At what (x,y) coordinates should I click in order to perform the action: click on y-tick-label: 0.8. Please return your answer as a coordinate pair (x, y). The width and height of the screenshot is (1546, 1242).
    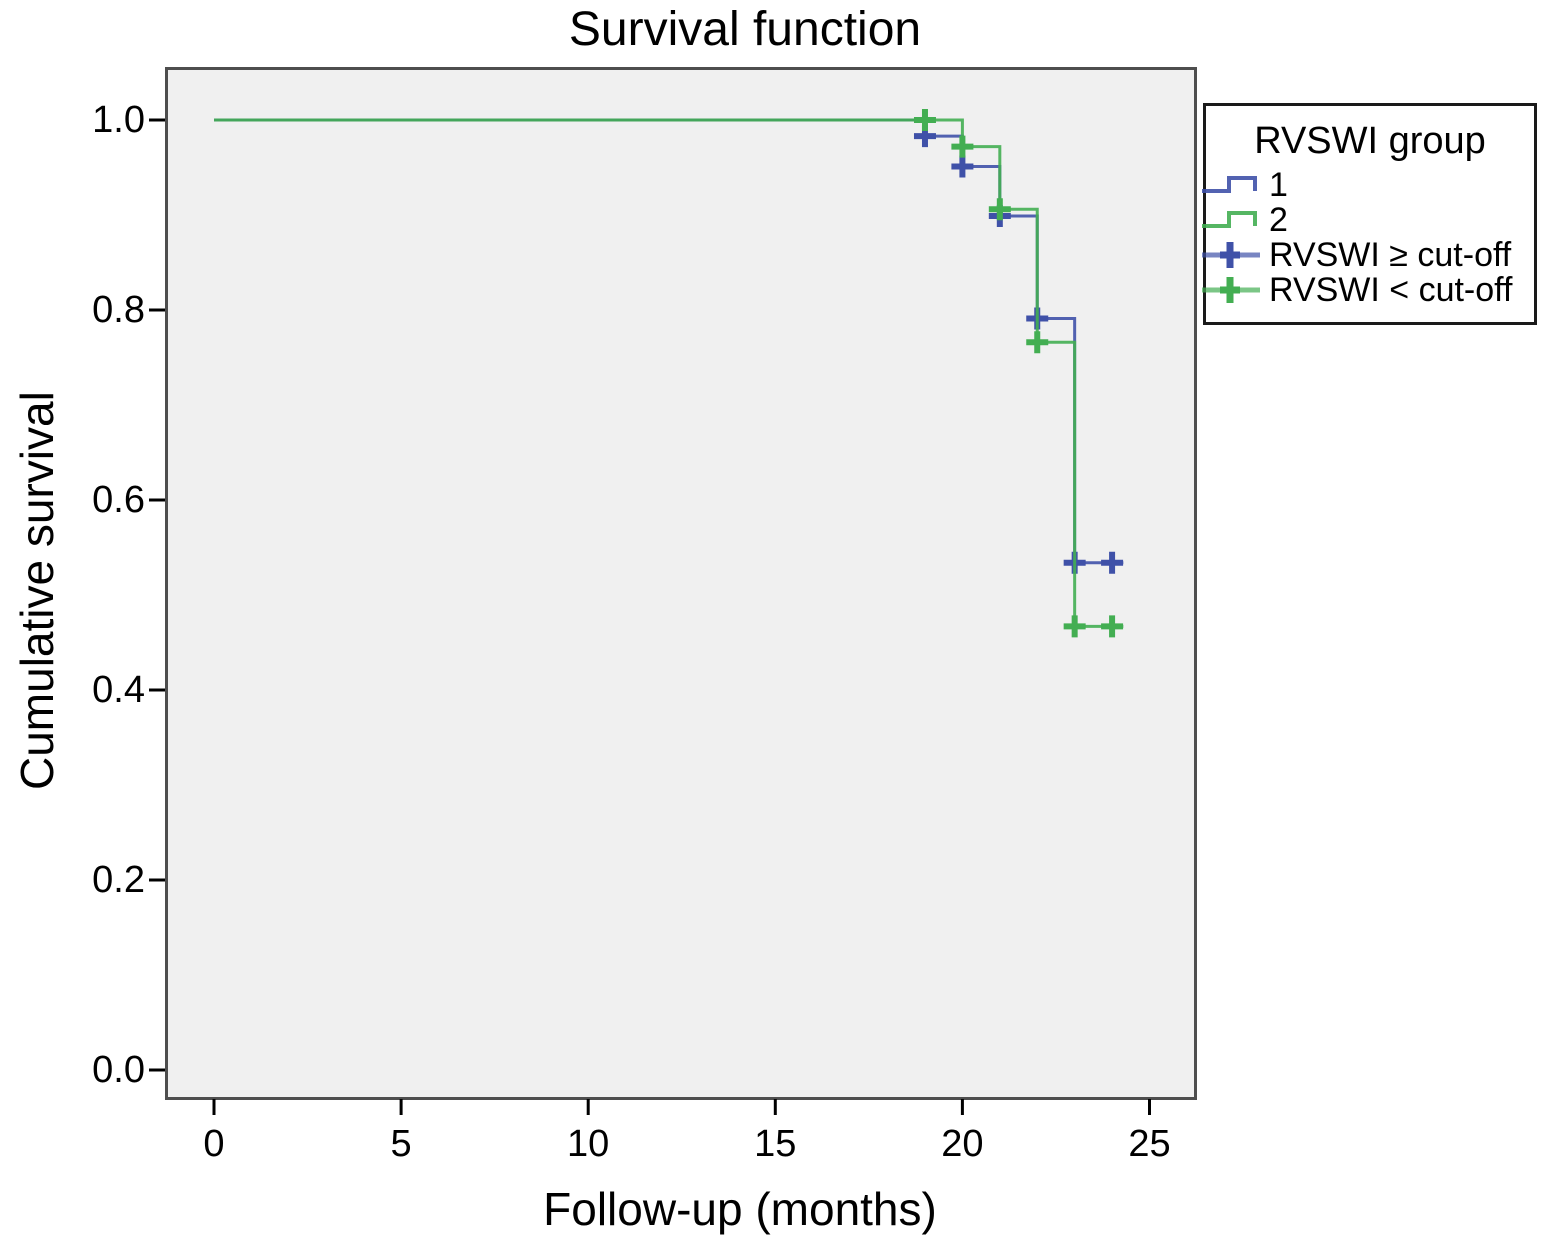
    Looking at the image, I should click on (118, 310).